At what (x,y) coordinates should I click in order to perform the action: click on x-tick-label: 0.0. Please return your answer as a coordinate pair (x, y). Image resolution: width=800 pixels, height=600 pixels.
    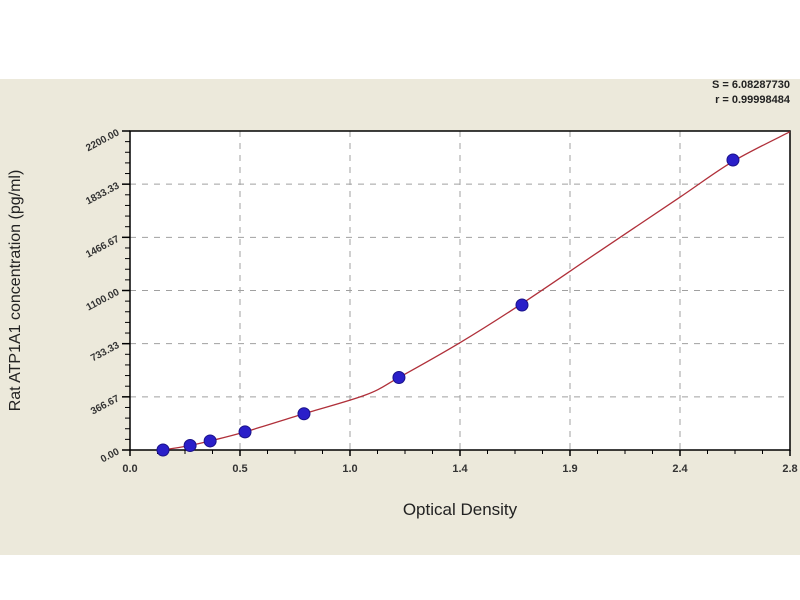
    Looking at the image, I should click on (129, 469).